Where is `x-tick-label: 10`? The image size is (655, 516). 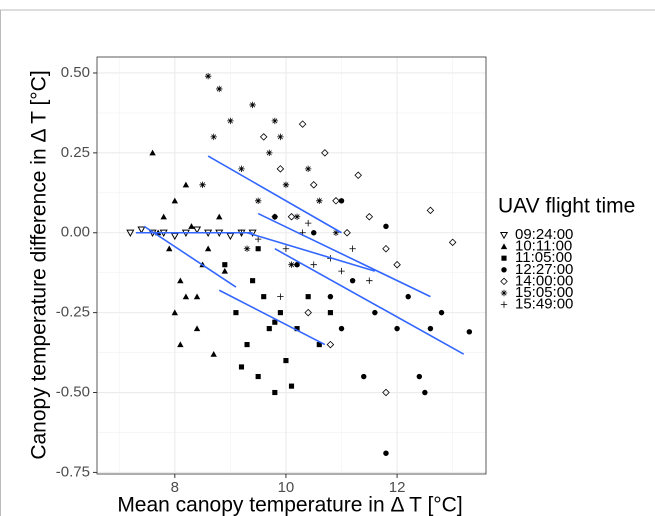 x-tick-label: 10 is located at coordinates (286, 487).